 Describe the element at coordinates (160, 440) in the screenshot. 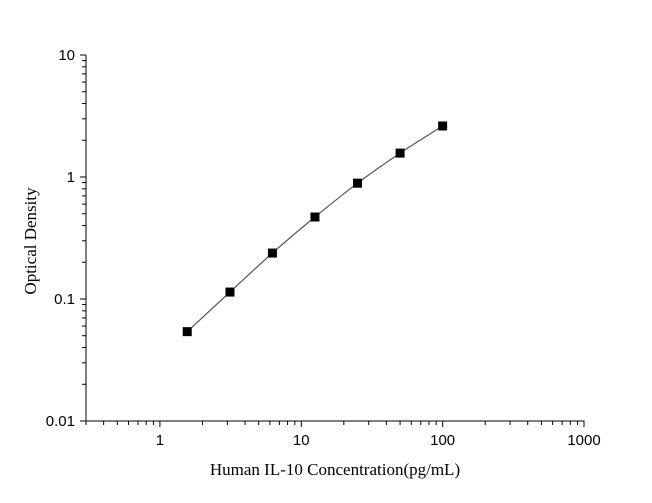

I see `x-tick-label: 1` at that location.